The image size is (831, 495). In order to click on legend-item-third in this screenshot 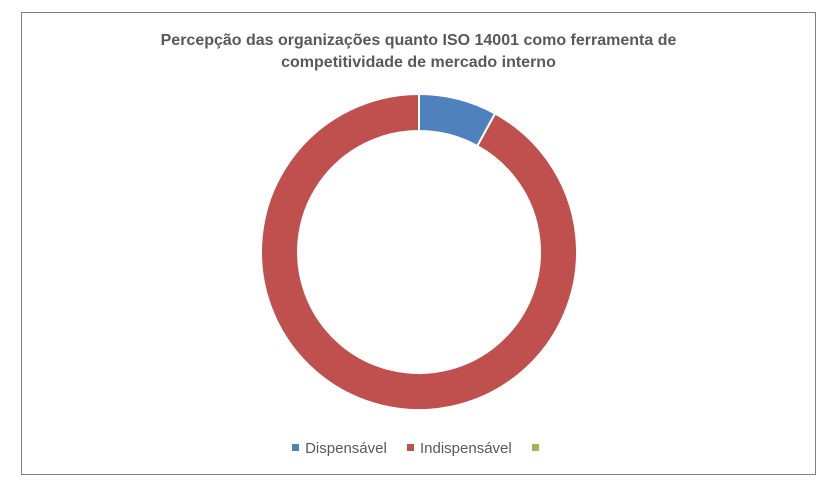, I will do `click(538, 448)`.